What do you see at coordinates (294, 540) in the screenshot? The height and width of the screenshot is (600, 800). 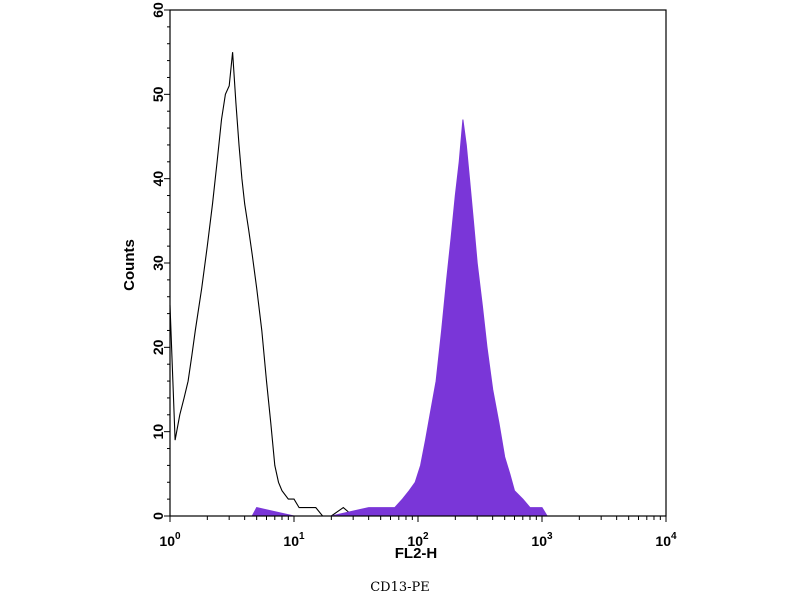 I see `x-tick-label: 10¹` at bounding box center [294, 540].